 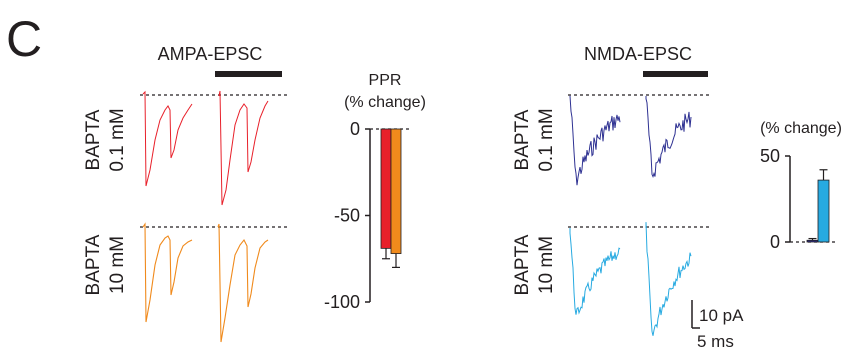 What do you see at coordinates (117, 265) in the screenshot?
I see `ampa-row2-label-line2: 10 mM` at bounding box center [117, 265].